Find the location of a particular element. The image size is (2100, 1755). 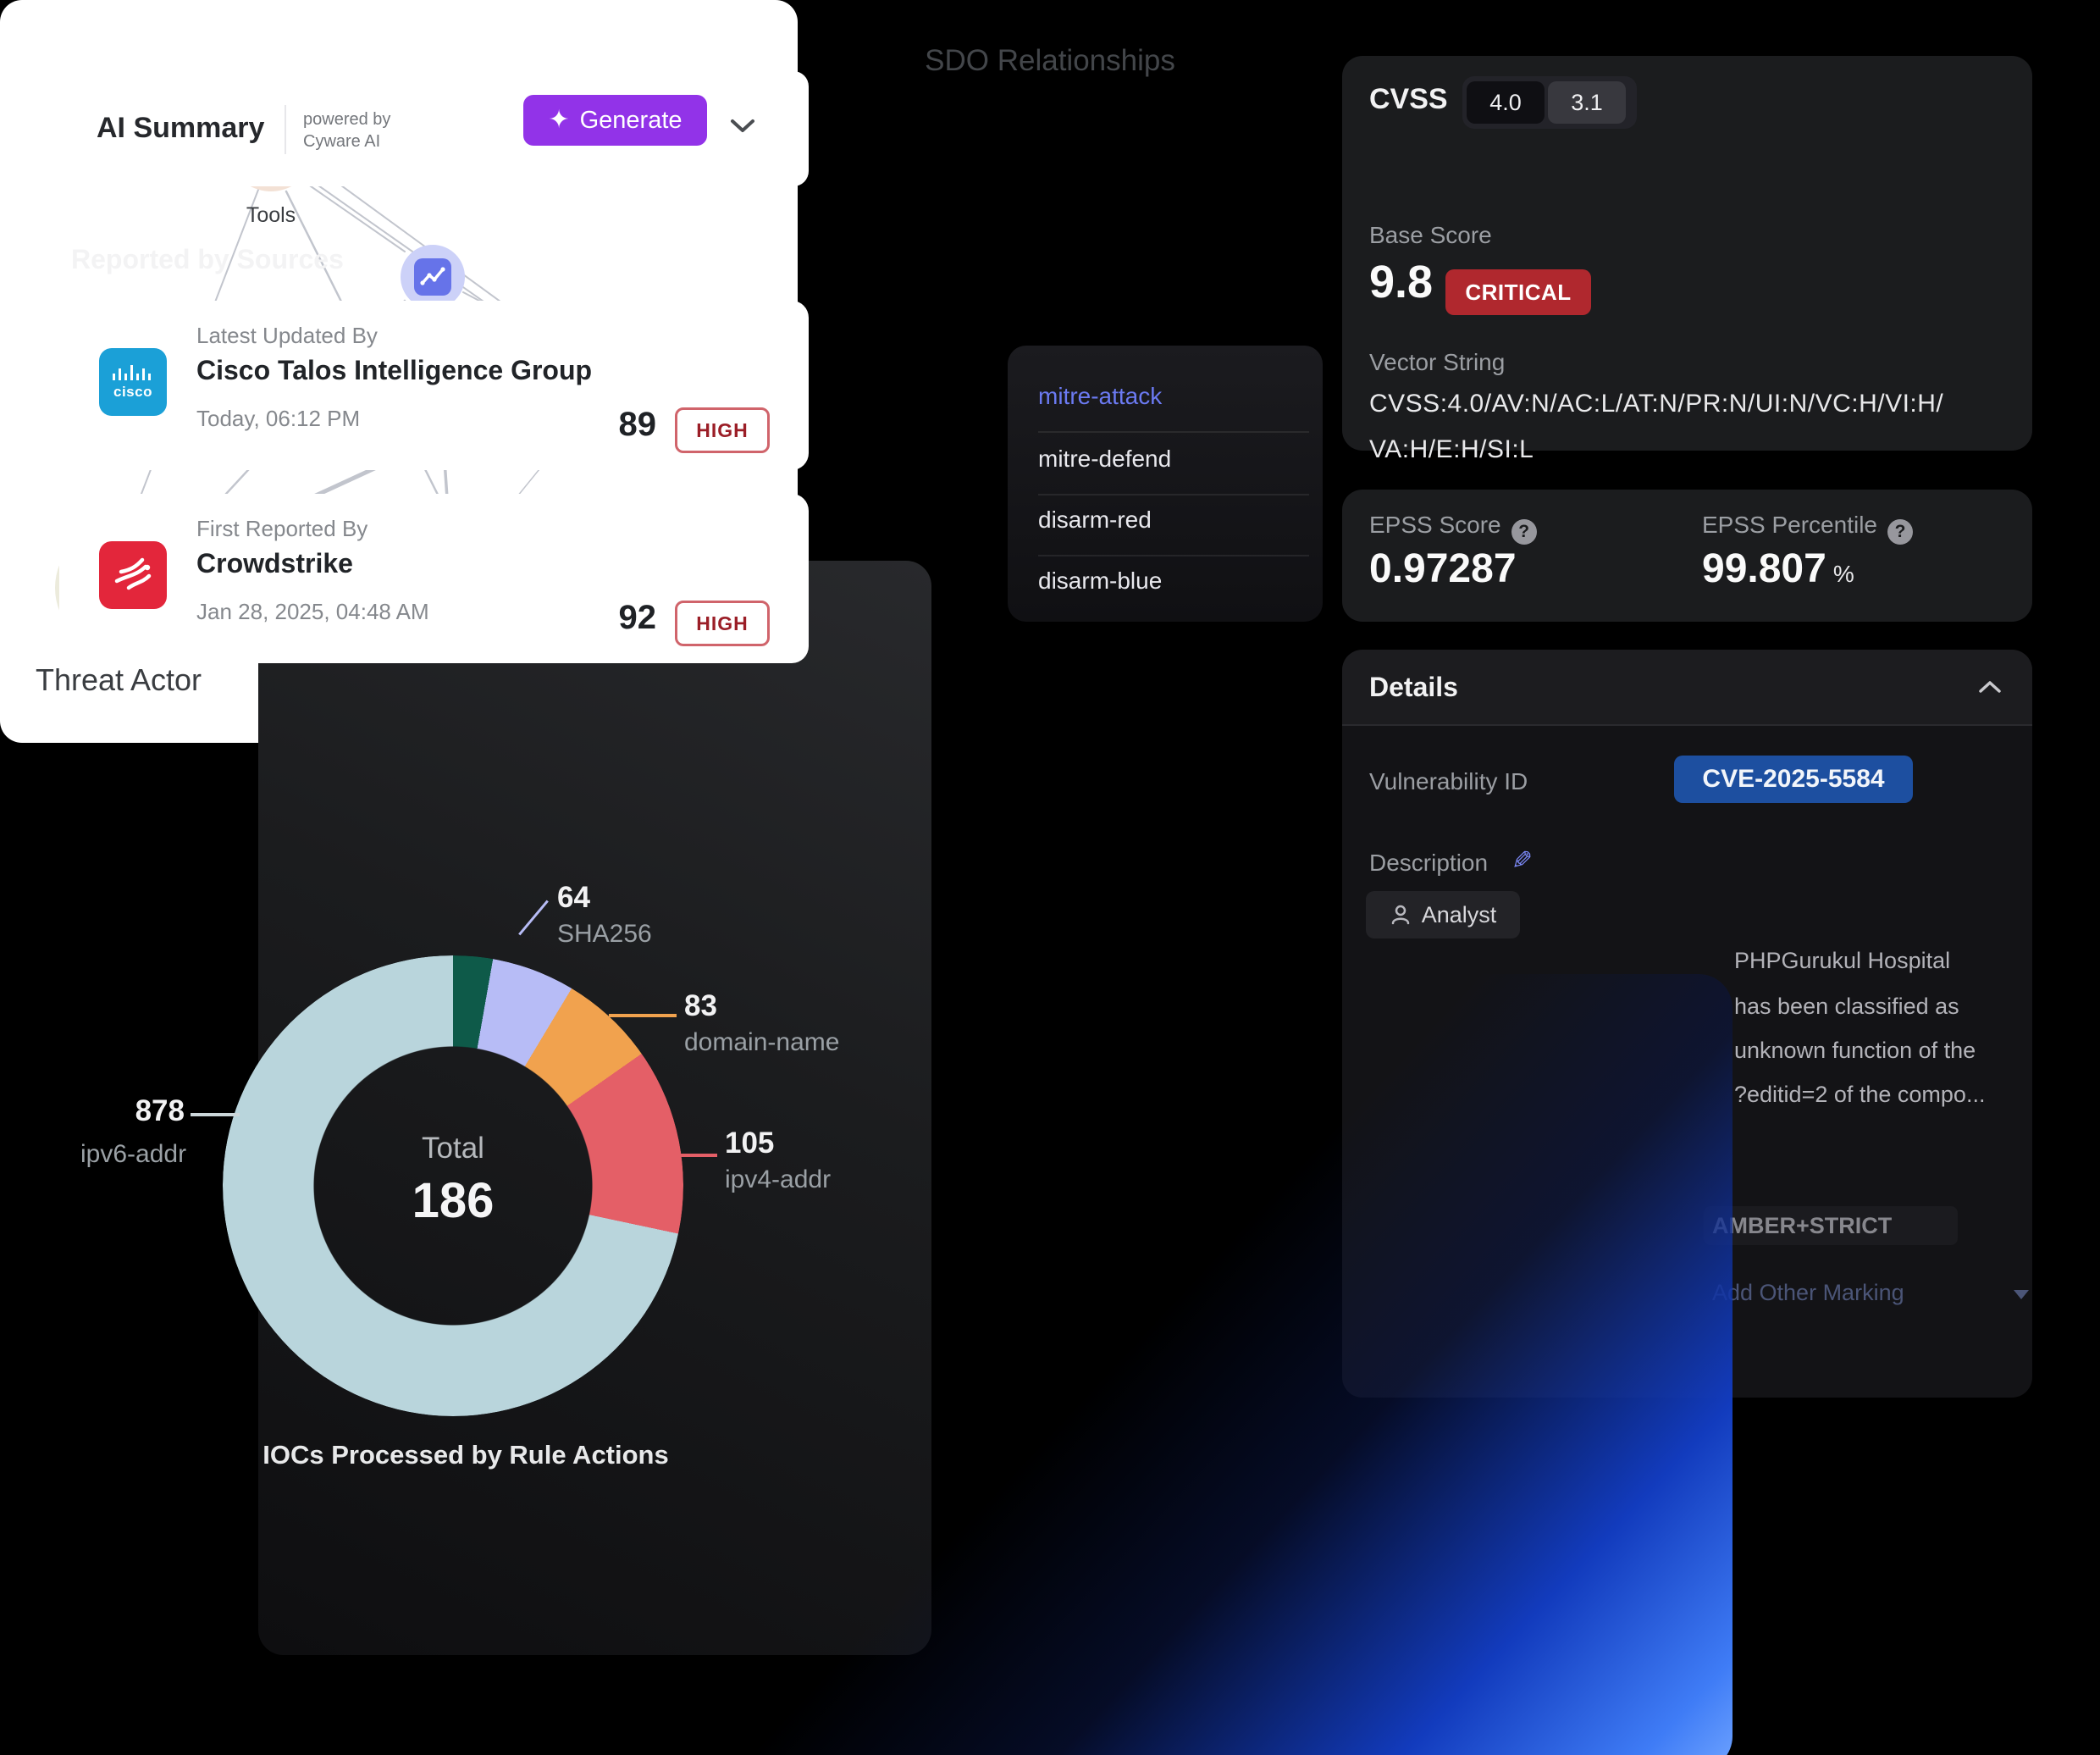

generate-button-label: Generate is located at coordinates (631, 120).